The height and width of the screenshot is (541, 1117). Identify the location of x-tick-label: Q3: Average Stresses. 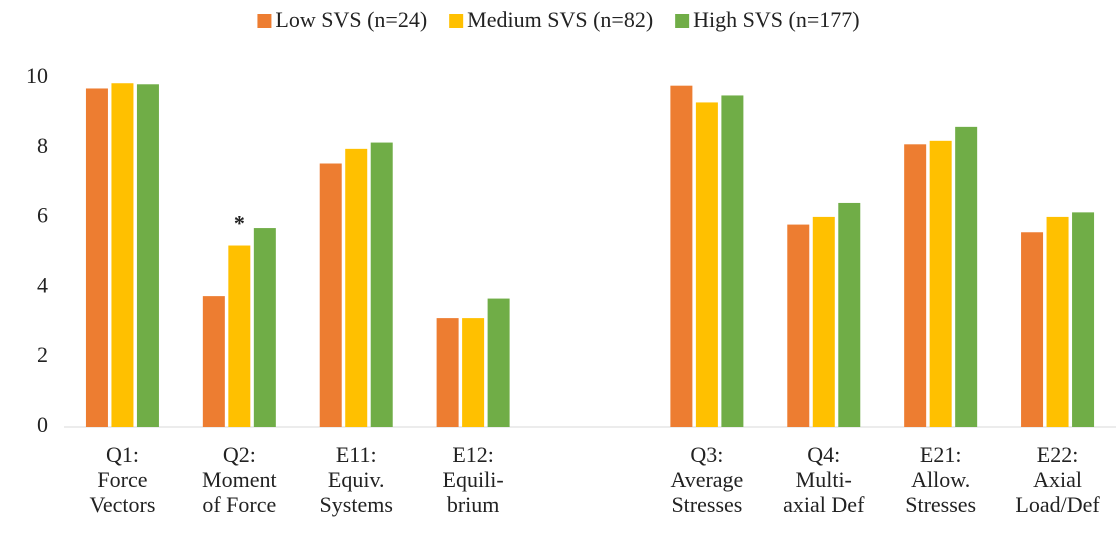
(706, 479).